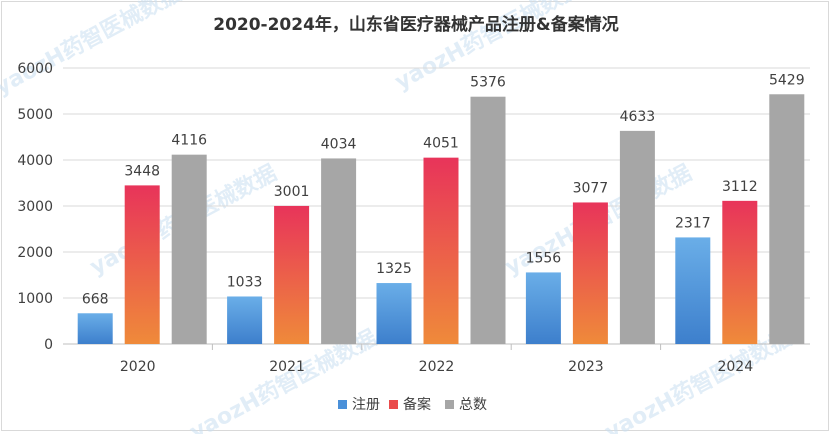 This screenshot has width=832, height=434. Describe the element at coordinates (591, 188) in the screenshot. I see `data-label: 3077` at that location.